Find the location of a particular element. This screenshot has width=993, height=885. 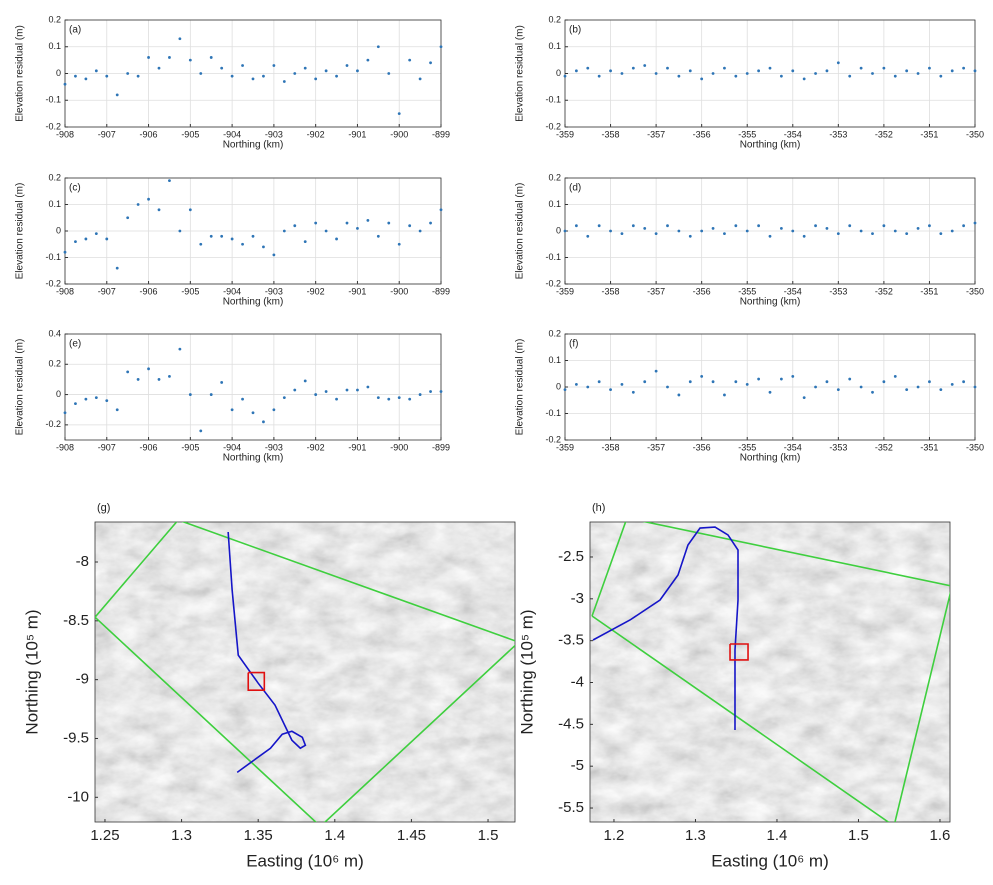

relief-image is located at coordinates (305, 672).